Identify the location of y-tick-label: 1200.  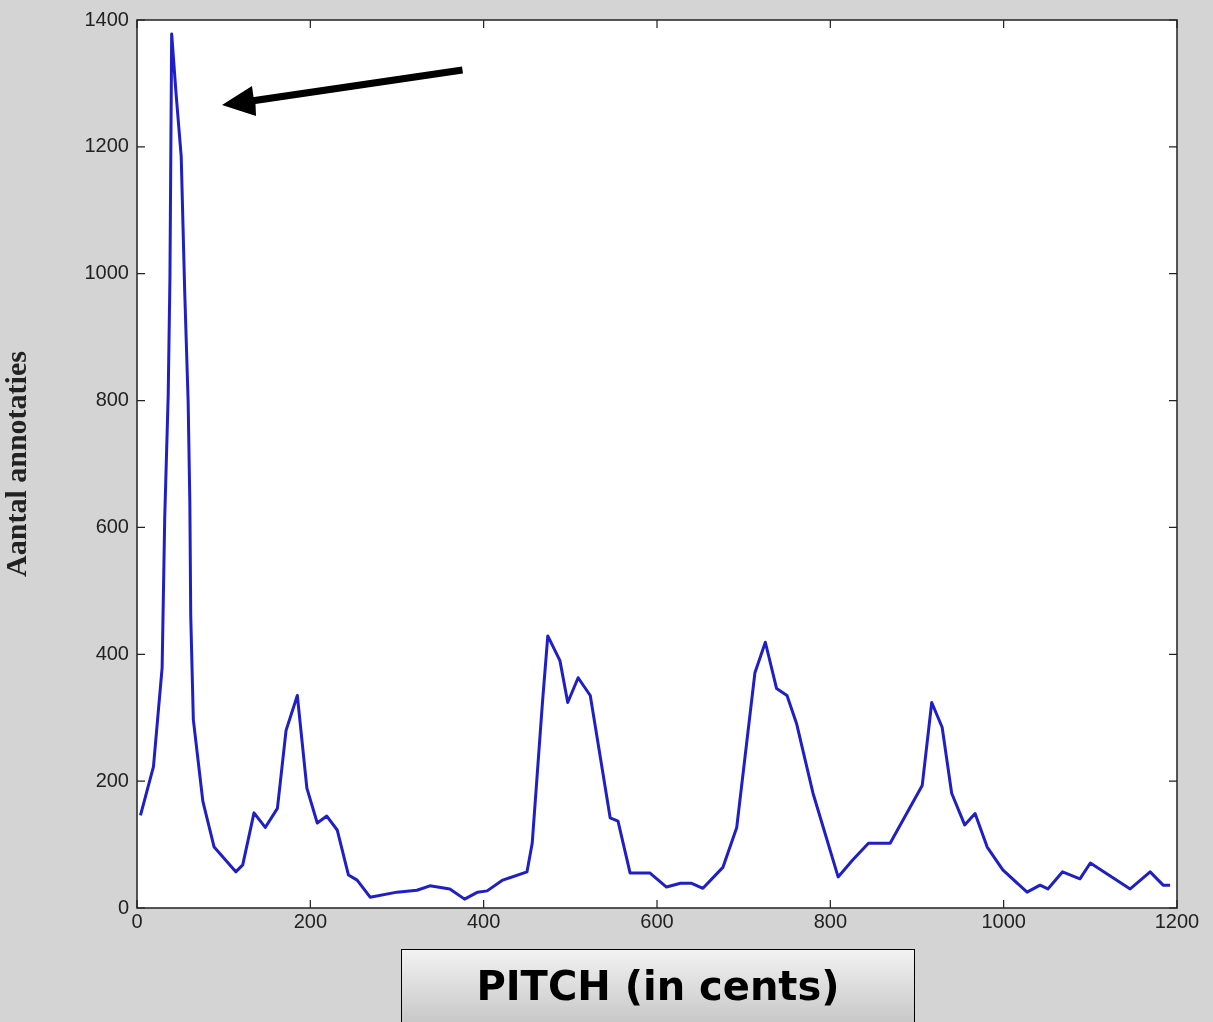
(106, 145).